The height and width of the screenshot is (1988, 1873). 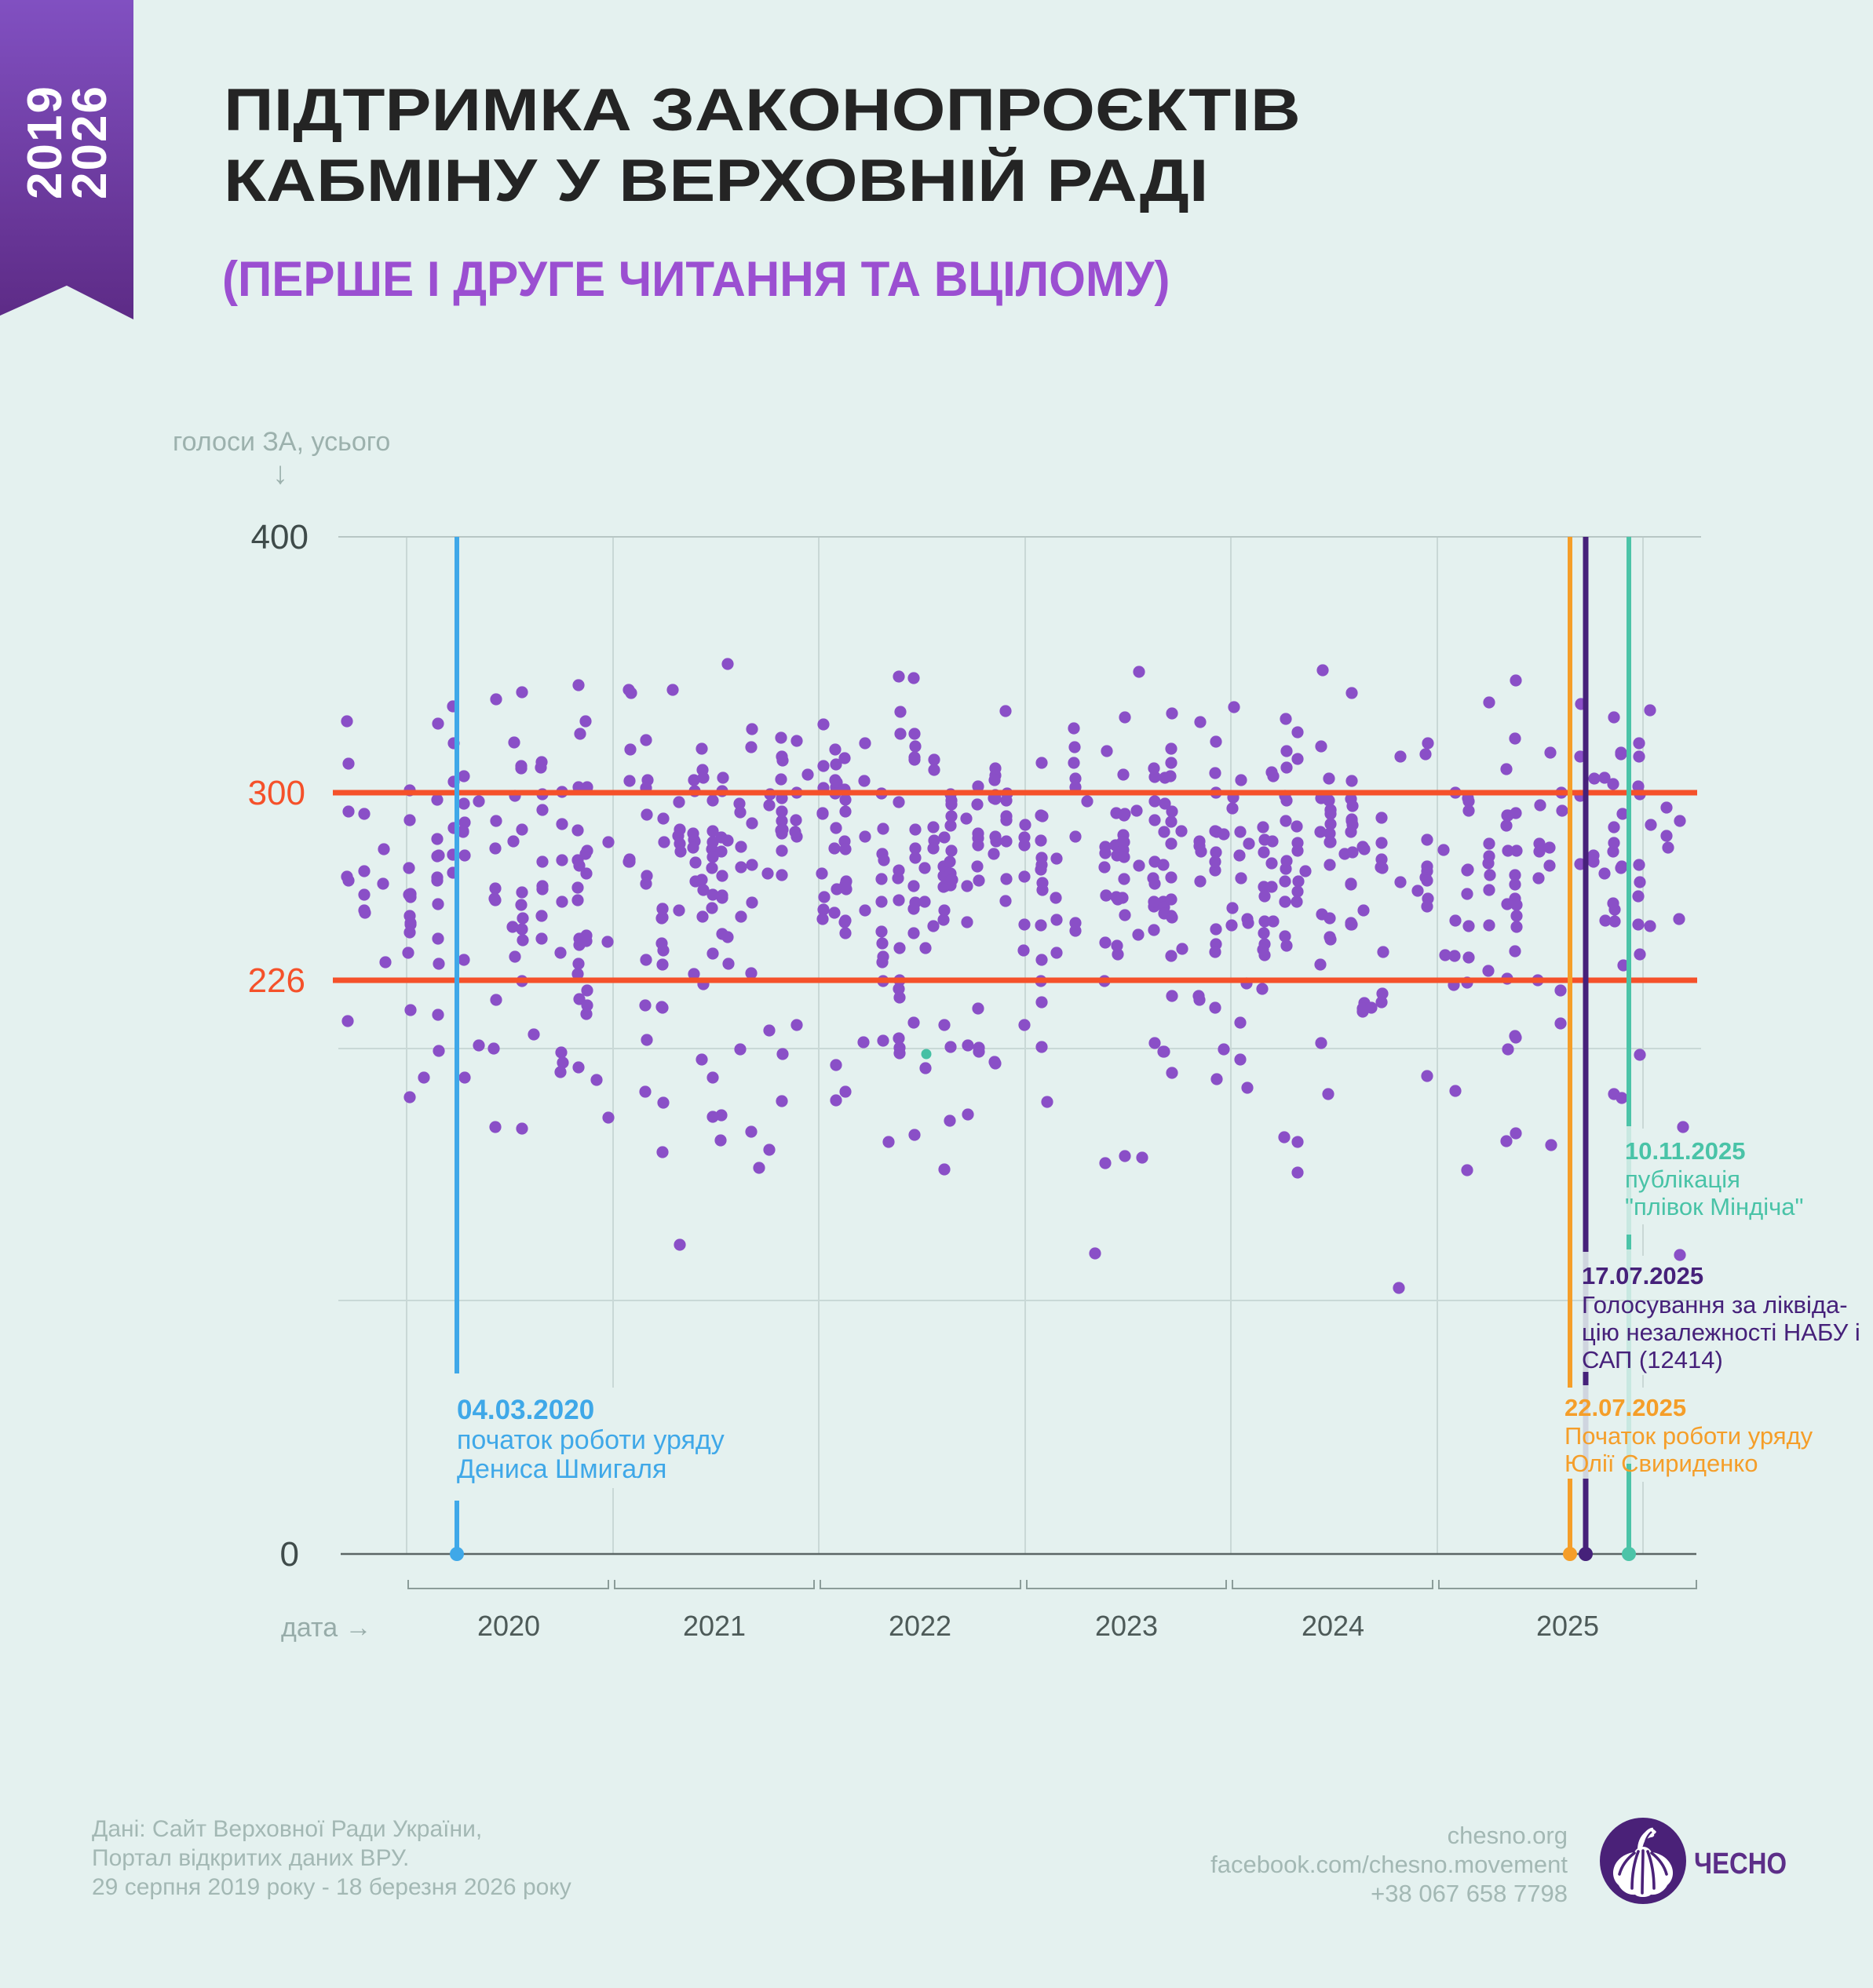 What do you see at coordinates (1661, 1463) in the screenshot?
I see `svg-text: Юлії Свириденко` at bounding box center [1661, 1463].